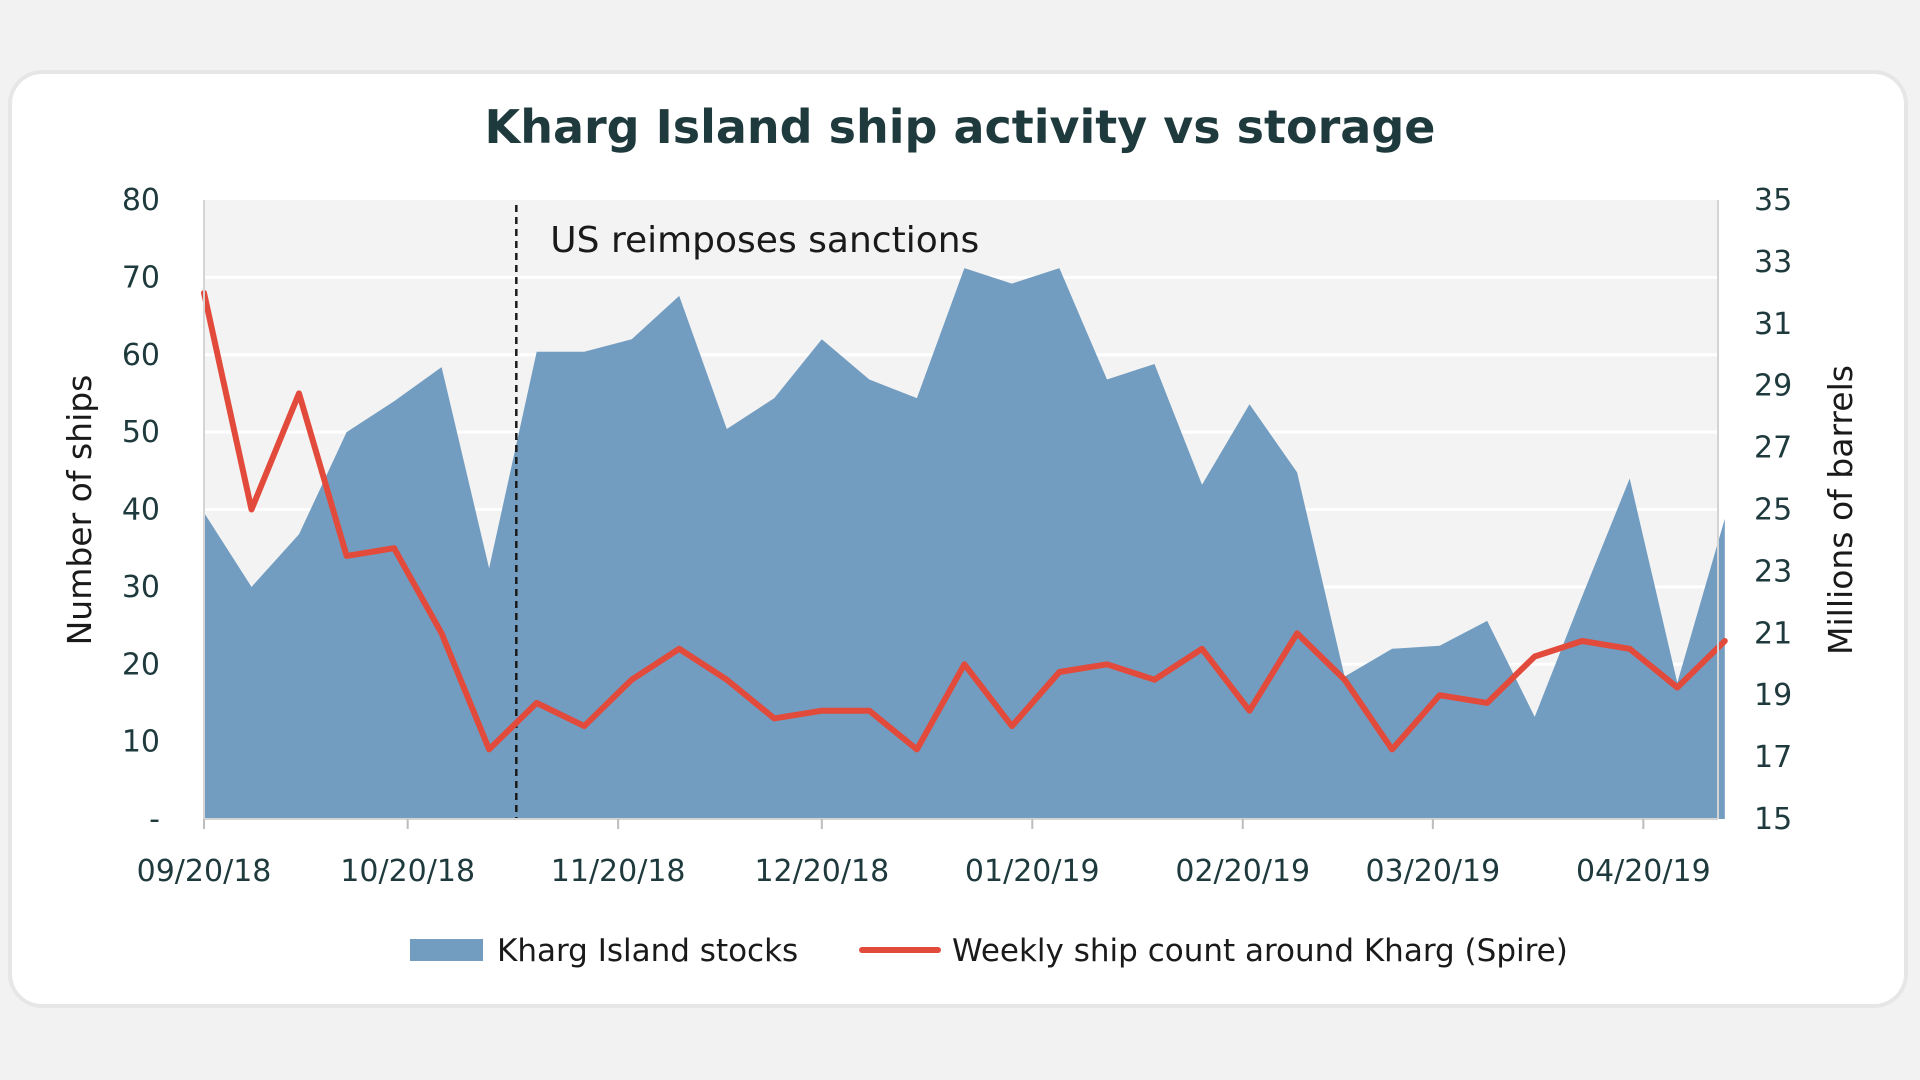 The width and height of the screenshot is (1920, 1080). I want to click on y-right-tick-label: 31, so click(1773, 324).